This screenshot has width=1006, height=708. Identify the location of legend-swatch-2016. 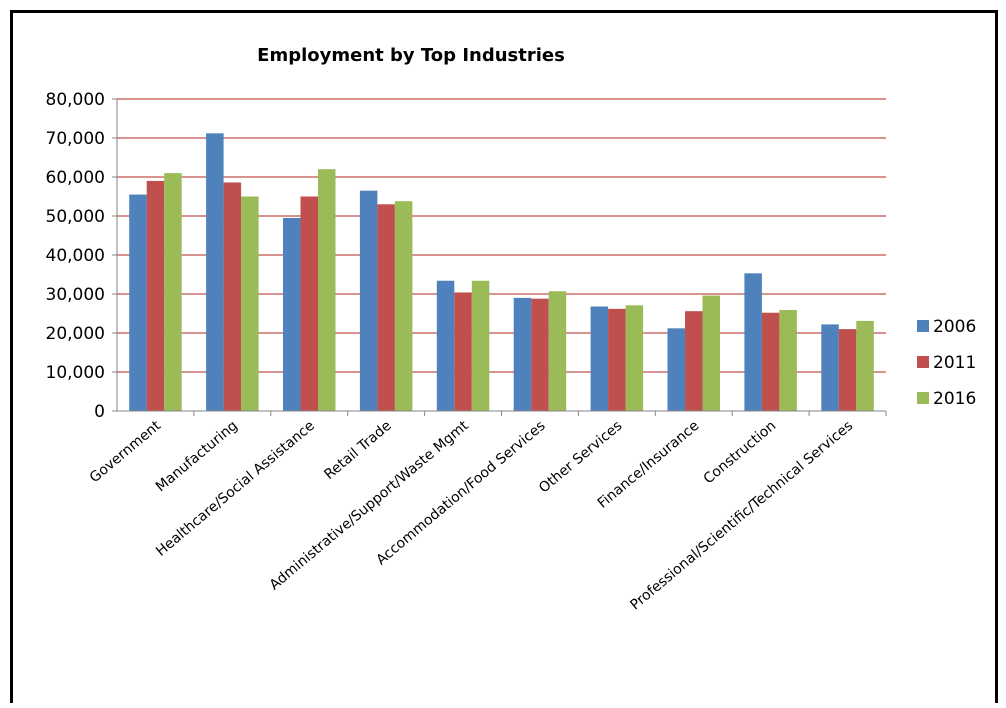
(923, 398).